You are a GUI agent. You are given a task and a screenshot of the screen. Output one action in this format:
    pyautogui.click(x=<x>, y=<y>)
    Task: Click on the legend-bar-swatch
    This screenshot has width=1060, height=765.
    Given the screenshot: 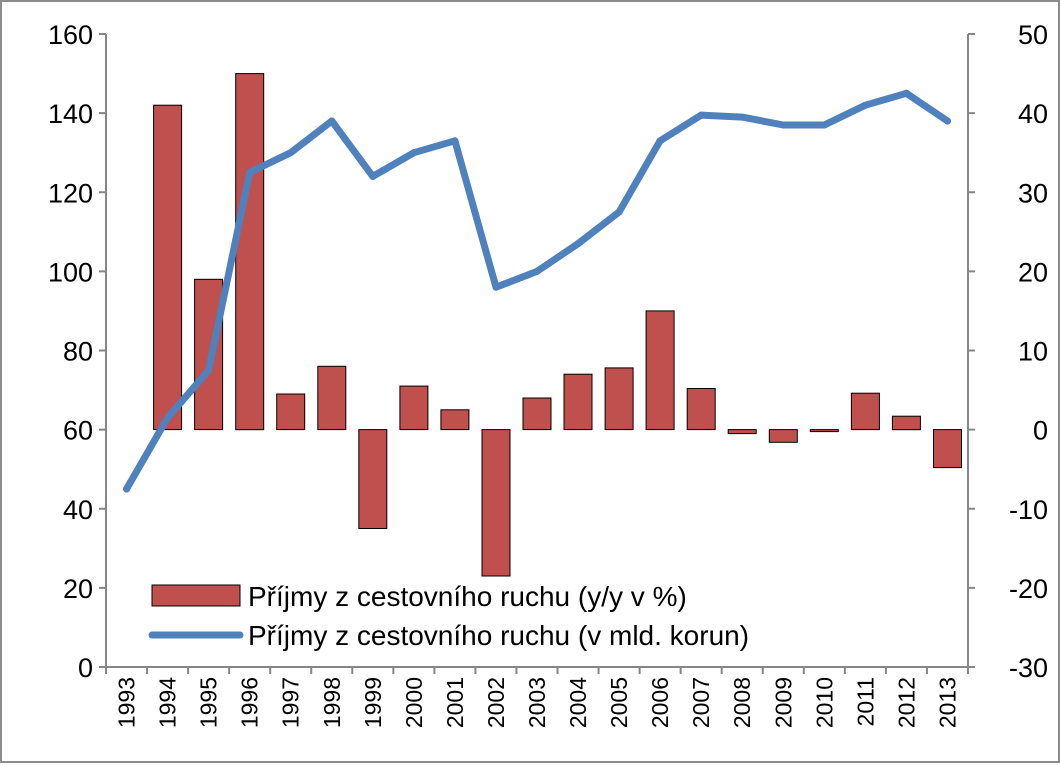 What is the action you would take?
    pyautogui.click(x=196, y=595)
    